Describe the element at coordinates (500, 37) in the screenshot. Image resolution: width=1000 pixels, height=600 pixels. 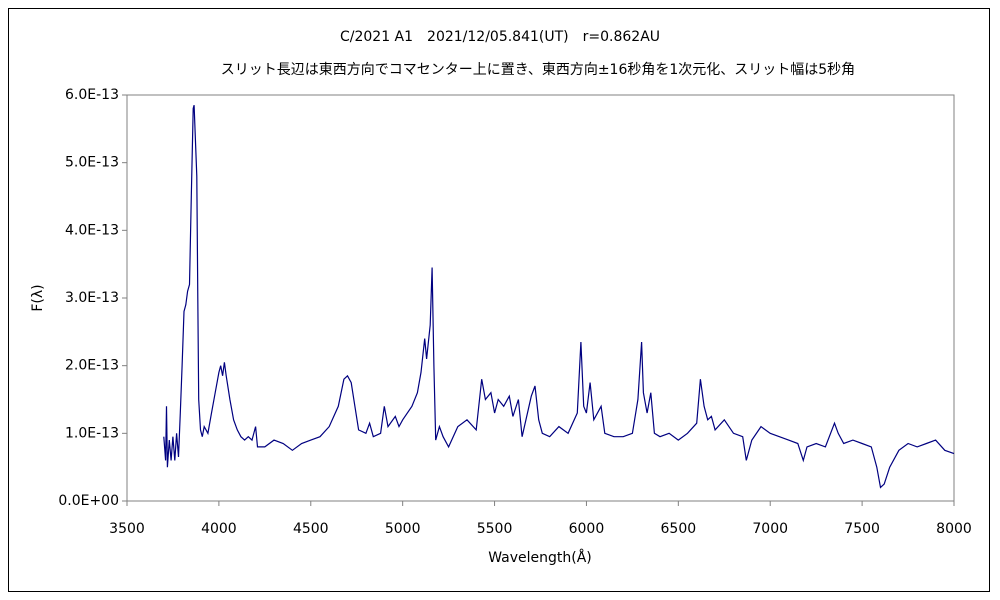
I see `chart-title: C/2021 A1 2021/12/05.841(UT) r=0.862AU` at that location.